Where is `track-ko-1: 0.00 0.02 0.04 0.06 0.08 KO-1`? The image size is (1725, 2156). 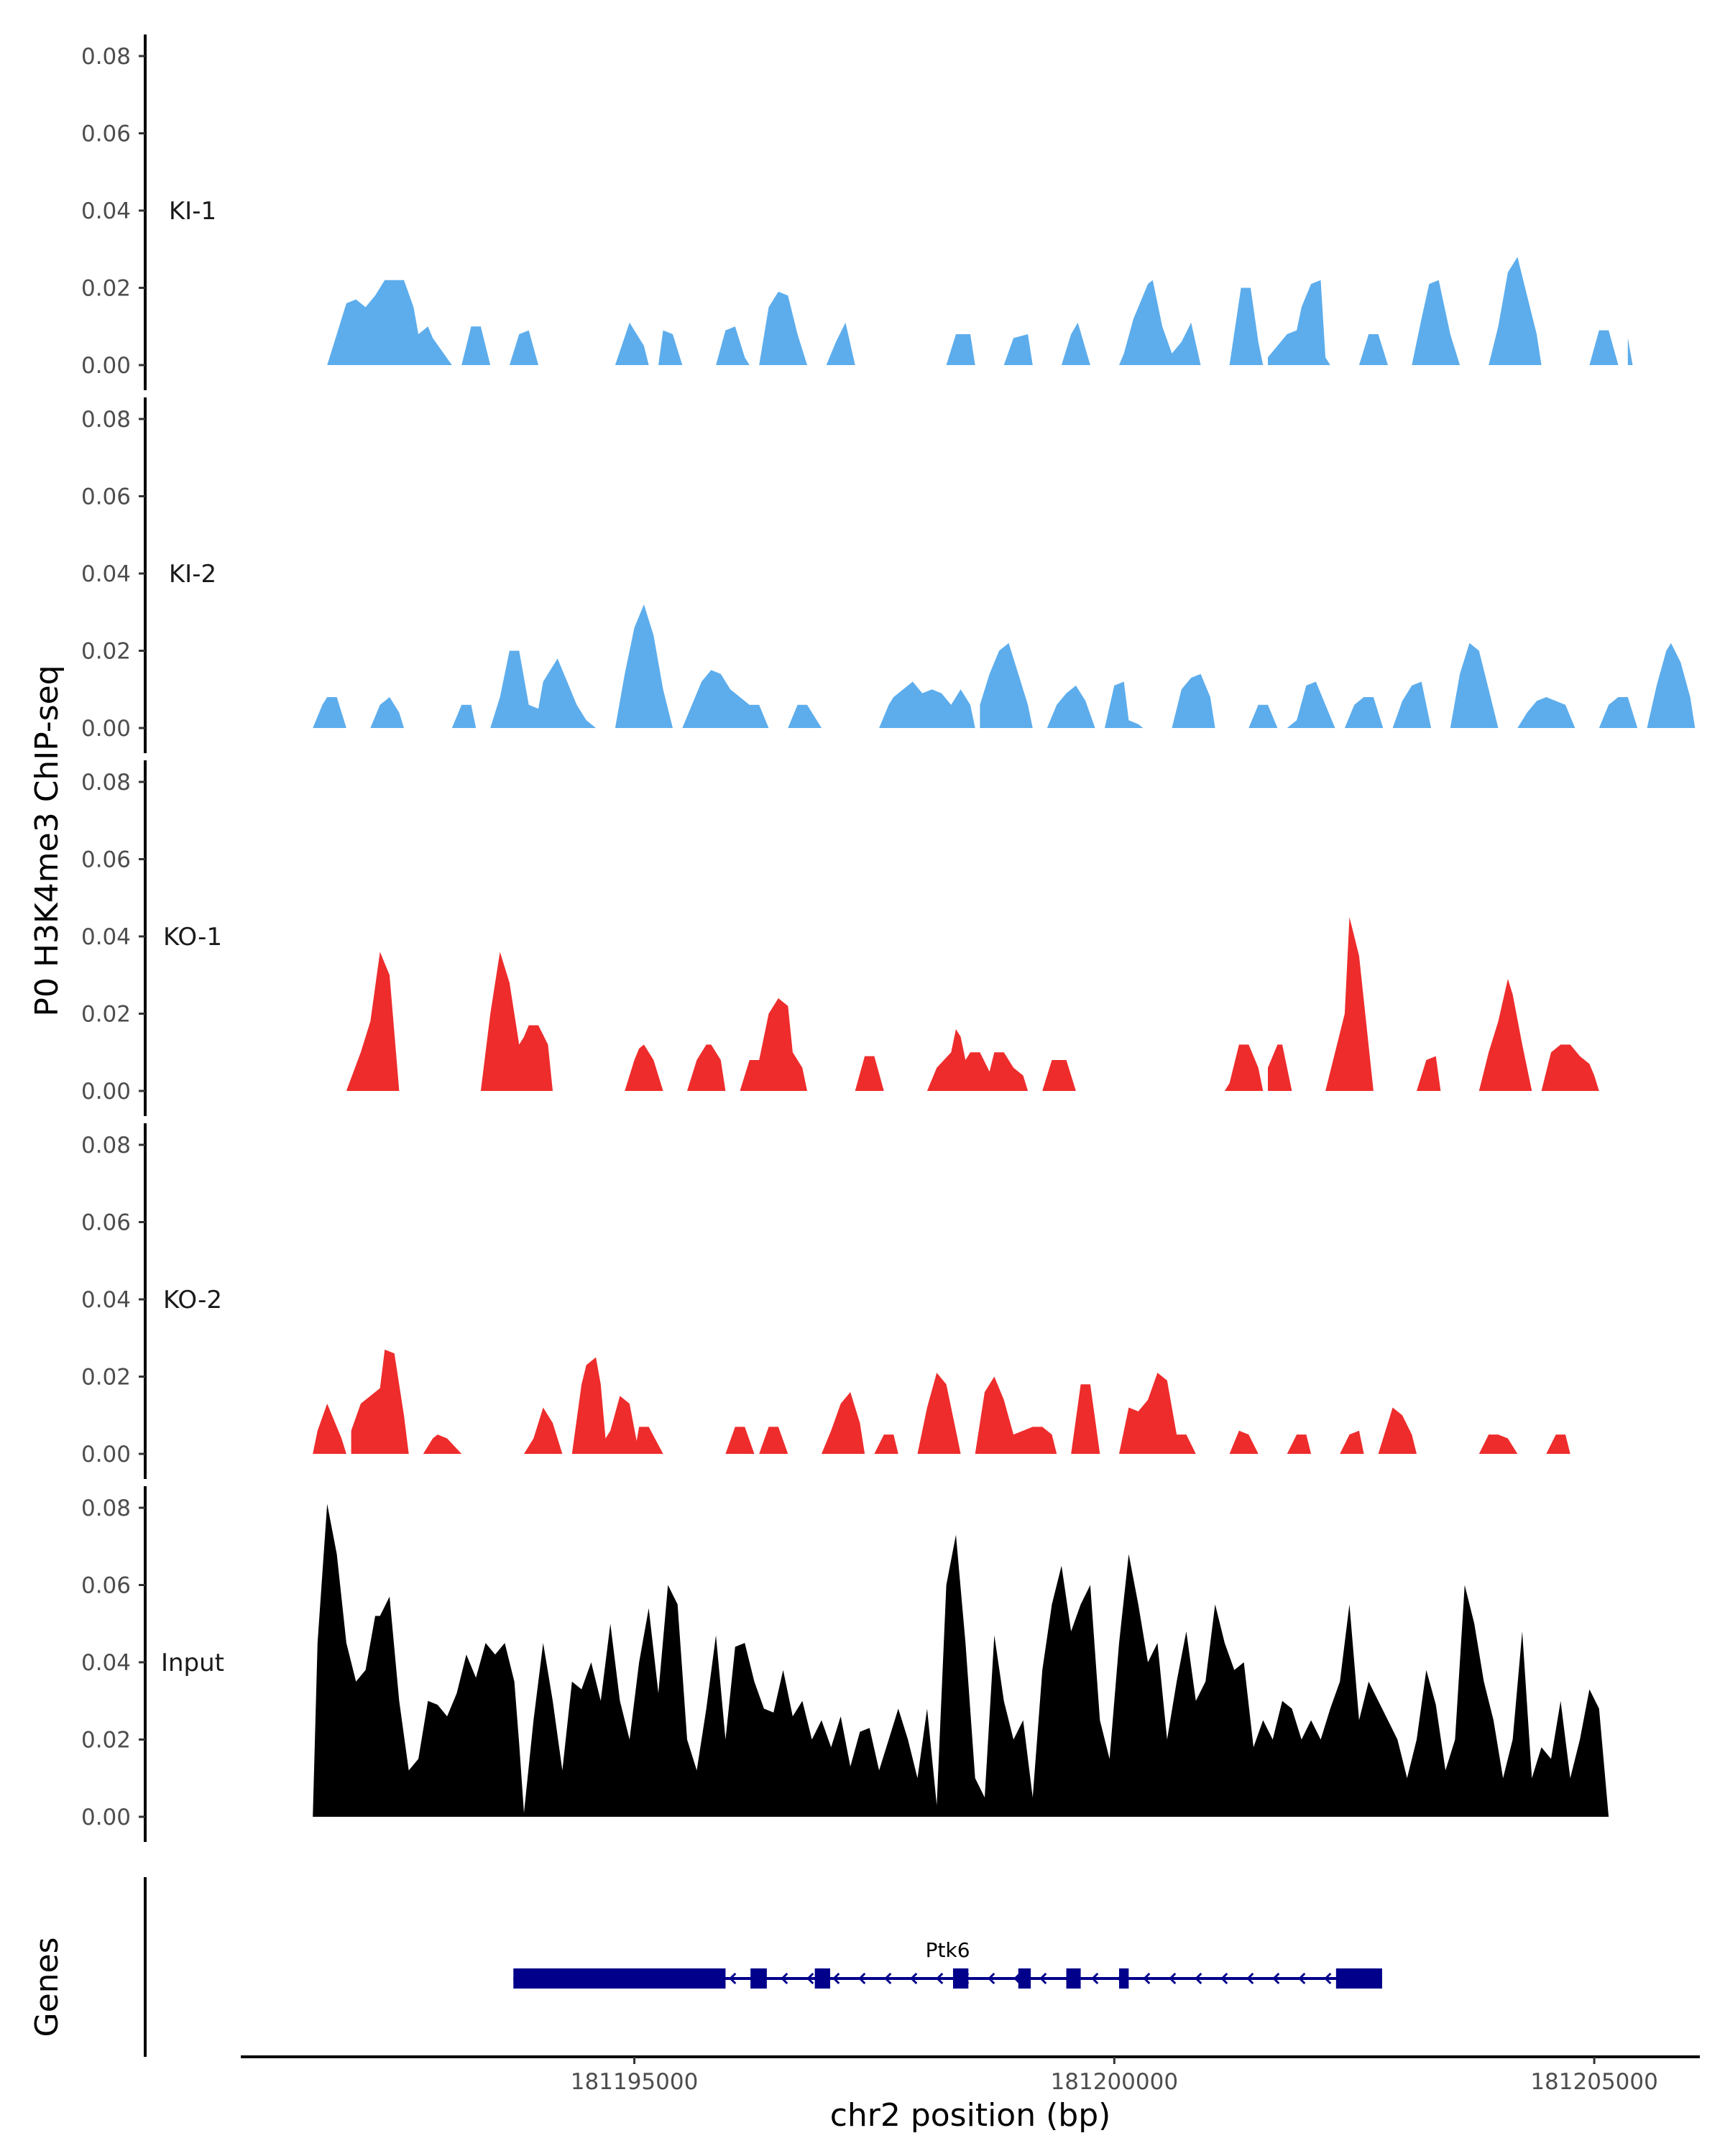 track-ko-1: 0.00 0.02 0.04 0.06 0.08 KO-1 is located at coordinates (840, 938).